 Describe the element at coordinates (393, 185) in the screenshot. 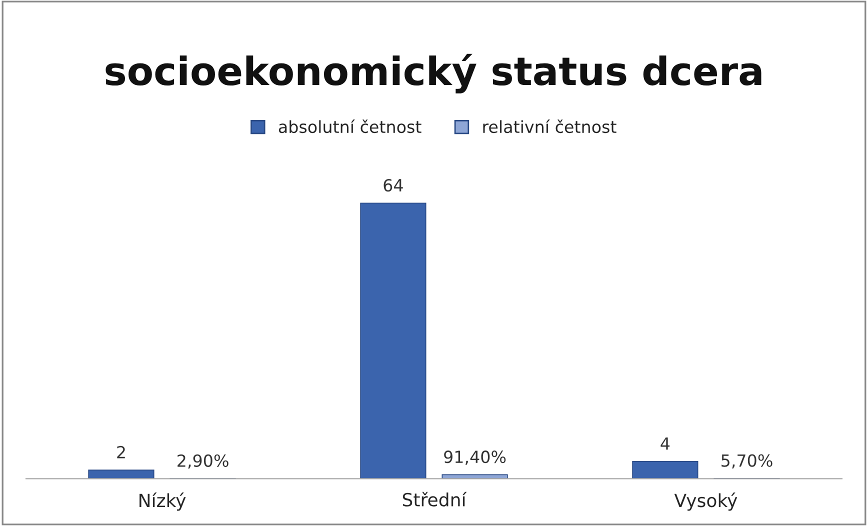

I see `data-label: 64` at that location.